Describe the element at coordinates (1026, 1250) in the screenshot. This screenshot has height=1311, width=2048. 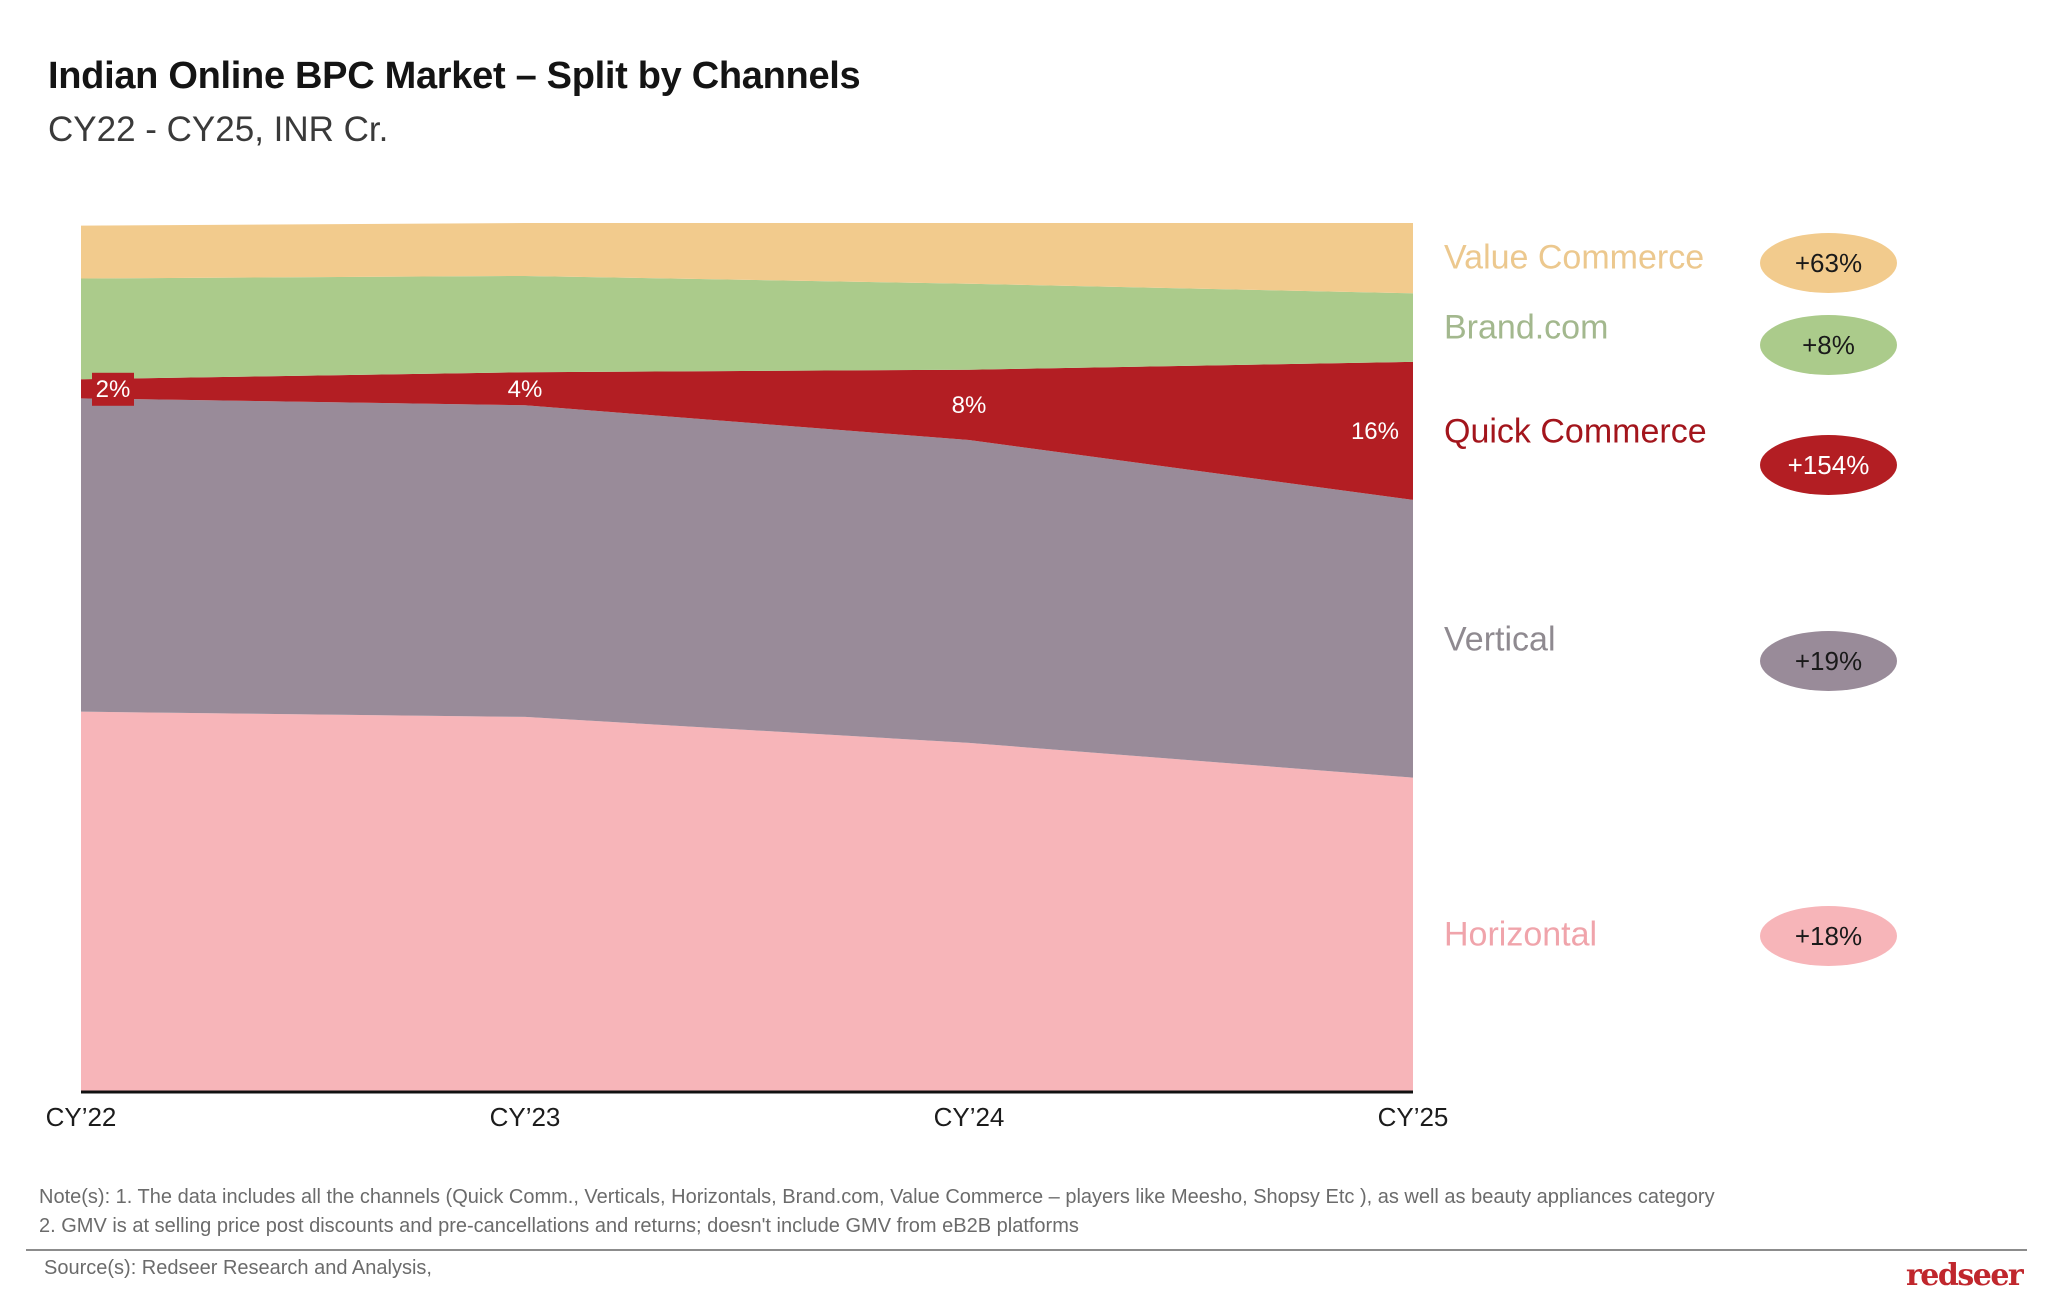
I see `footer-divider` at that location.